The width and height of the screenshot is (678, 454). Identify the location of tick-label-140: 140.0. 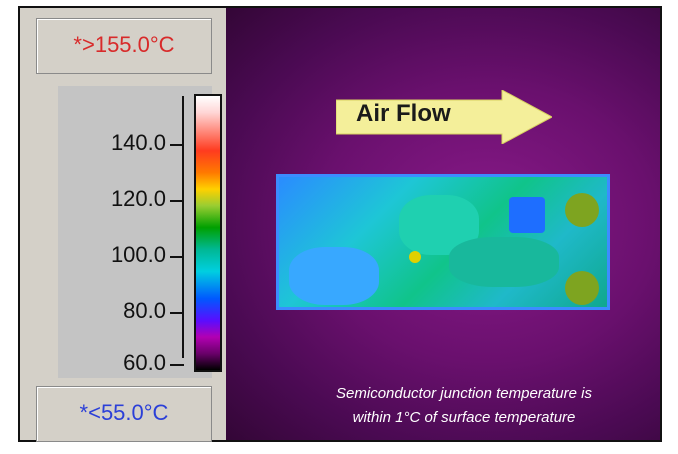
(138, 142).